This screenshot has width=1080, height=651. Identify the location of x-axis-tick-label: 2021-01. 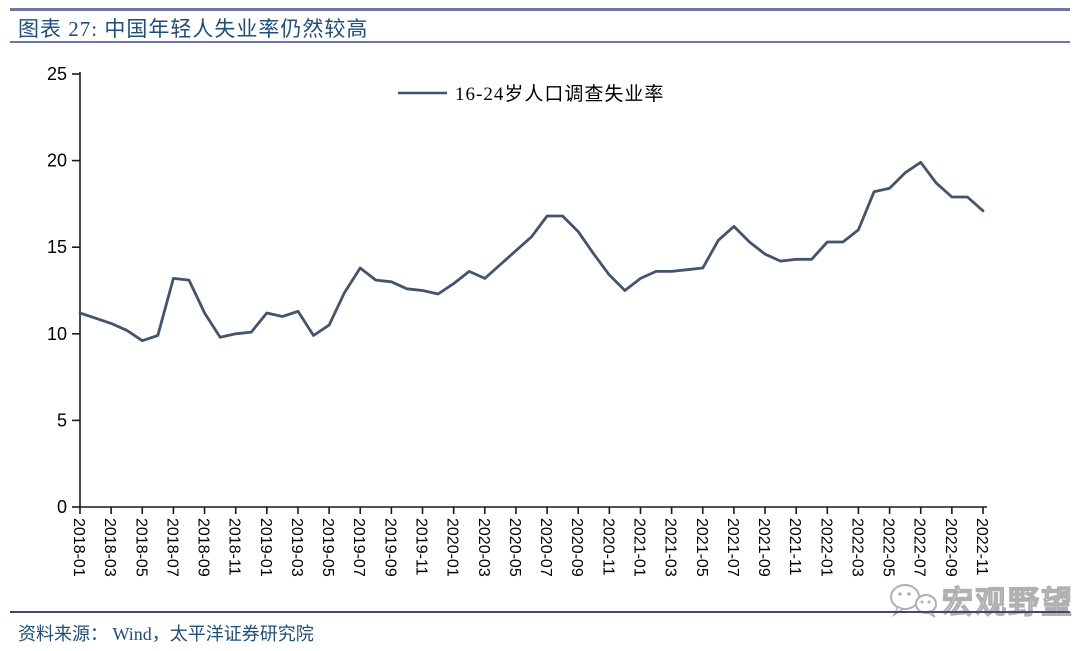
(638, 547).